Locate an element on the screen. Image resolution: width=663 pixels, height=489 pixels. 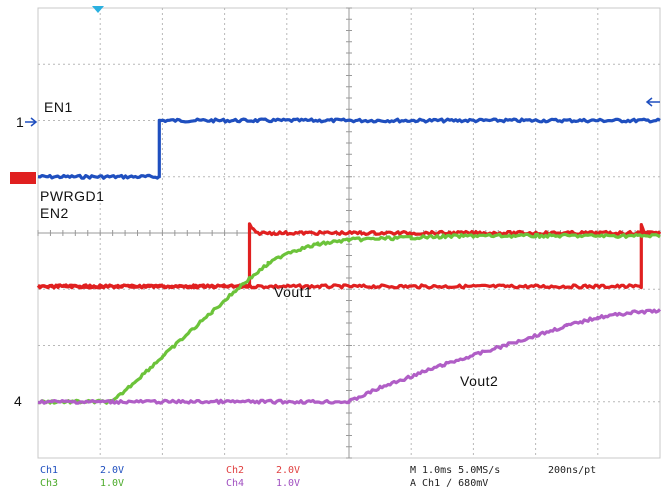
status-ch2: Ch2 is located at coordinates (235, 470).